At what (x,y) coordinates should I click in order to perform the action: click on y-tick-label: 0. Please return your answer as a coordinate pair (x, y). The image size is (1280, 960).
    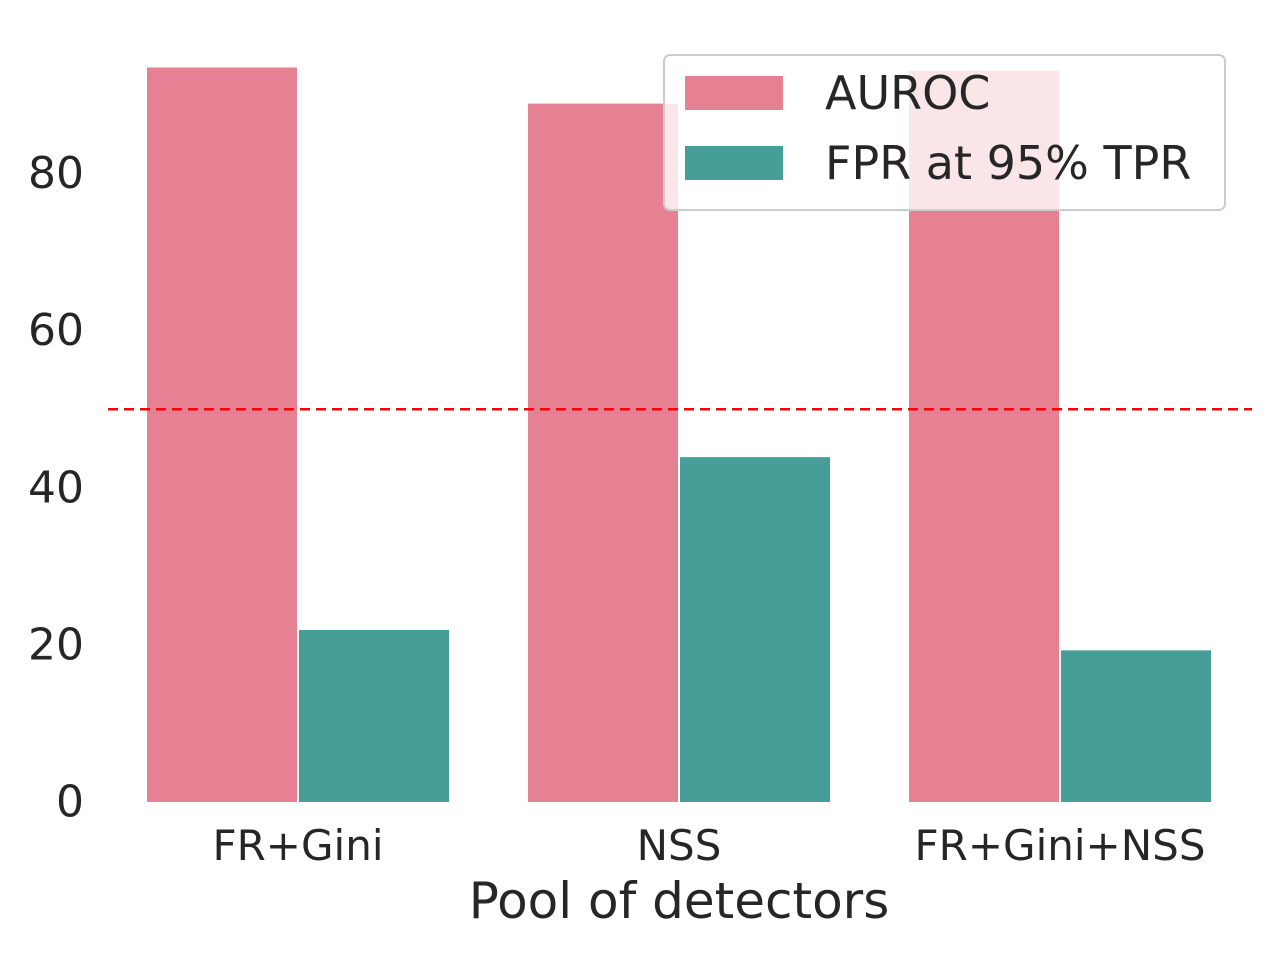
    Looking at the image, I should click on (70, 802).